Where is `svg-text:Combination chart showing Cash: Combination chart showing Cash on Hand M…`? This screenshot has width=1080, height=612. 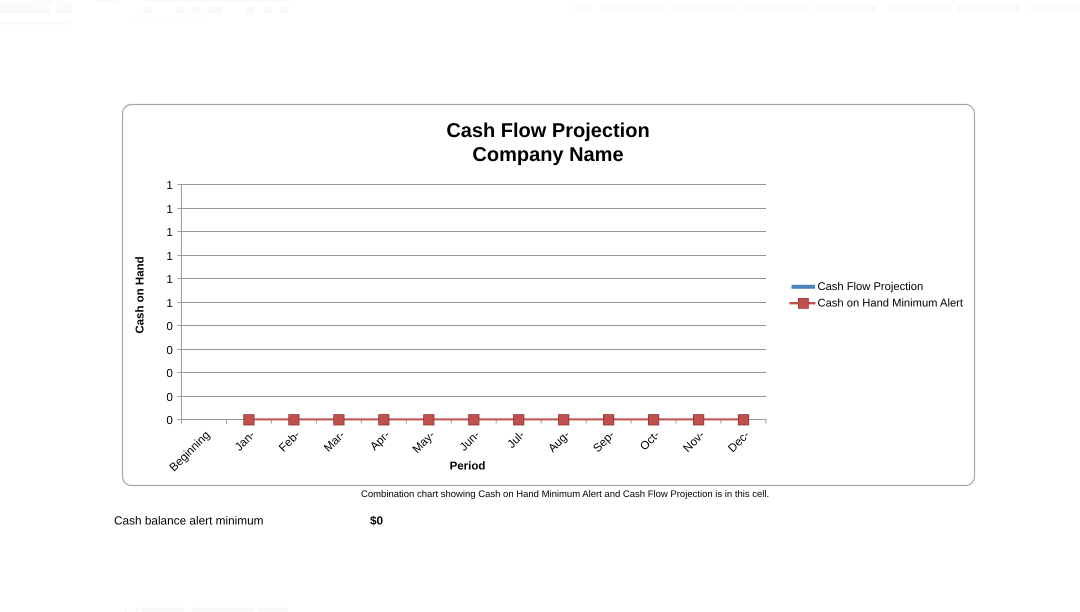
svg-text:Combination chart showing Cash: Combination chart showing Cash on Hand M… is located at coordinates (565, 494).